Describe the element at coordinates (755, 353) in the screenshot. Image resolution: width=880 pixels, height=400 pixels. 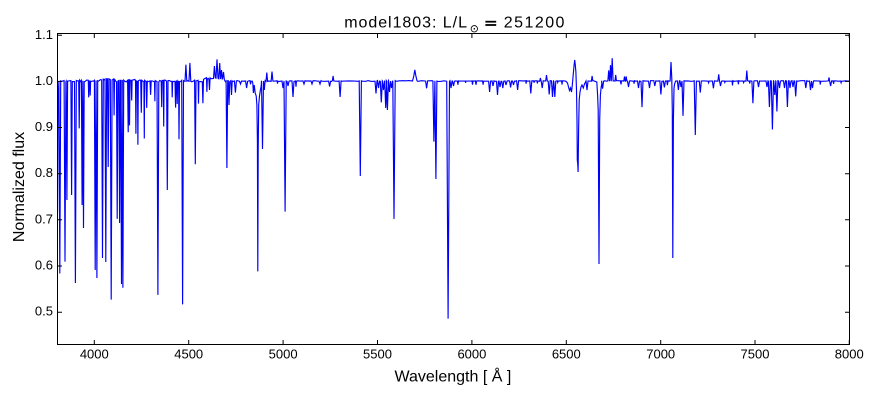
I see `svg-text: 7500` at that location.